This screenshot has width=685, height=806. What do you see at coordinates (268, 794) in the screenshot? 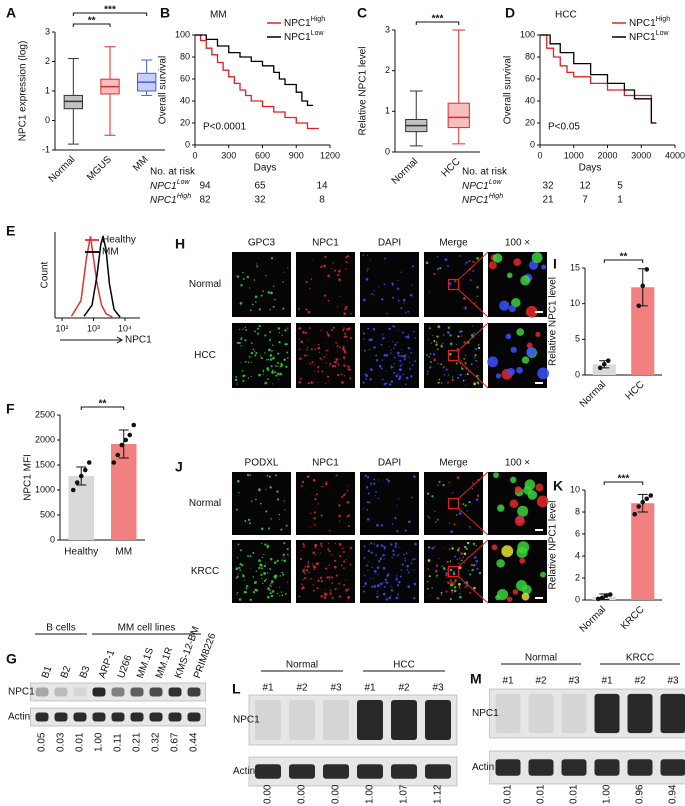
I see `band-quantity: 0.00` at bounding box center [268, 794].